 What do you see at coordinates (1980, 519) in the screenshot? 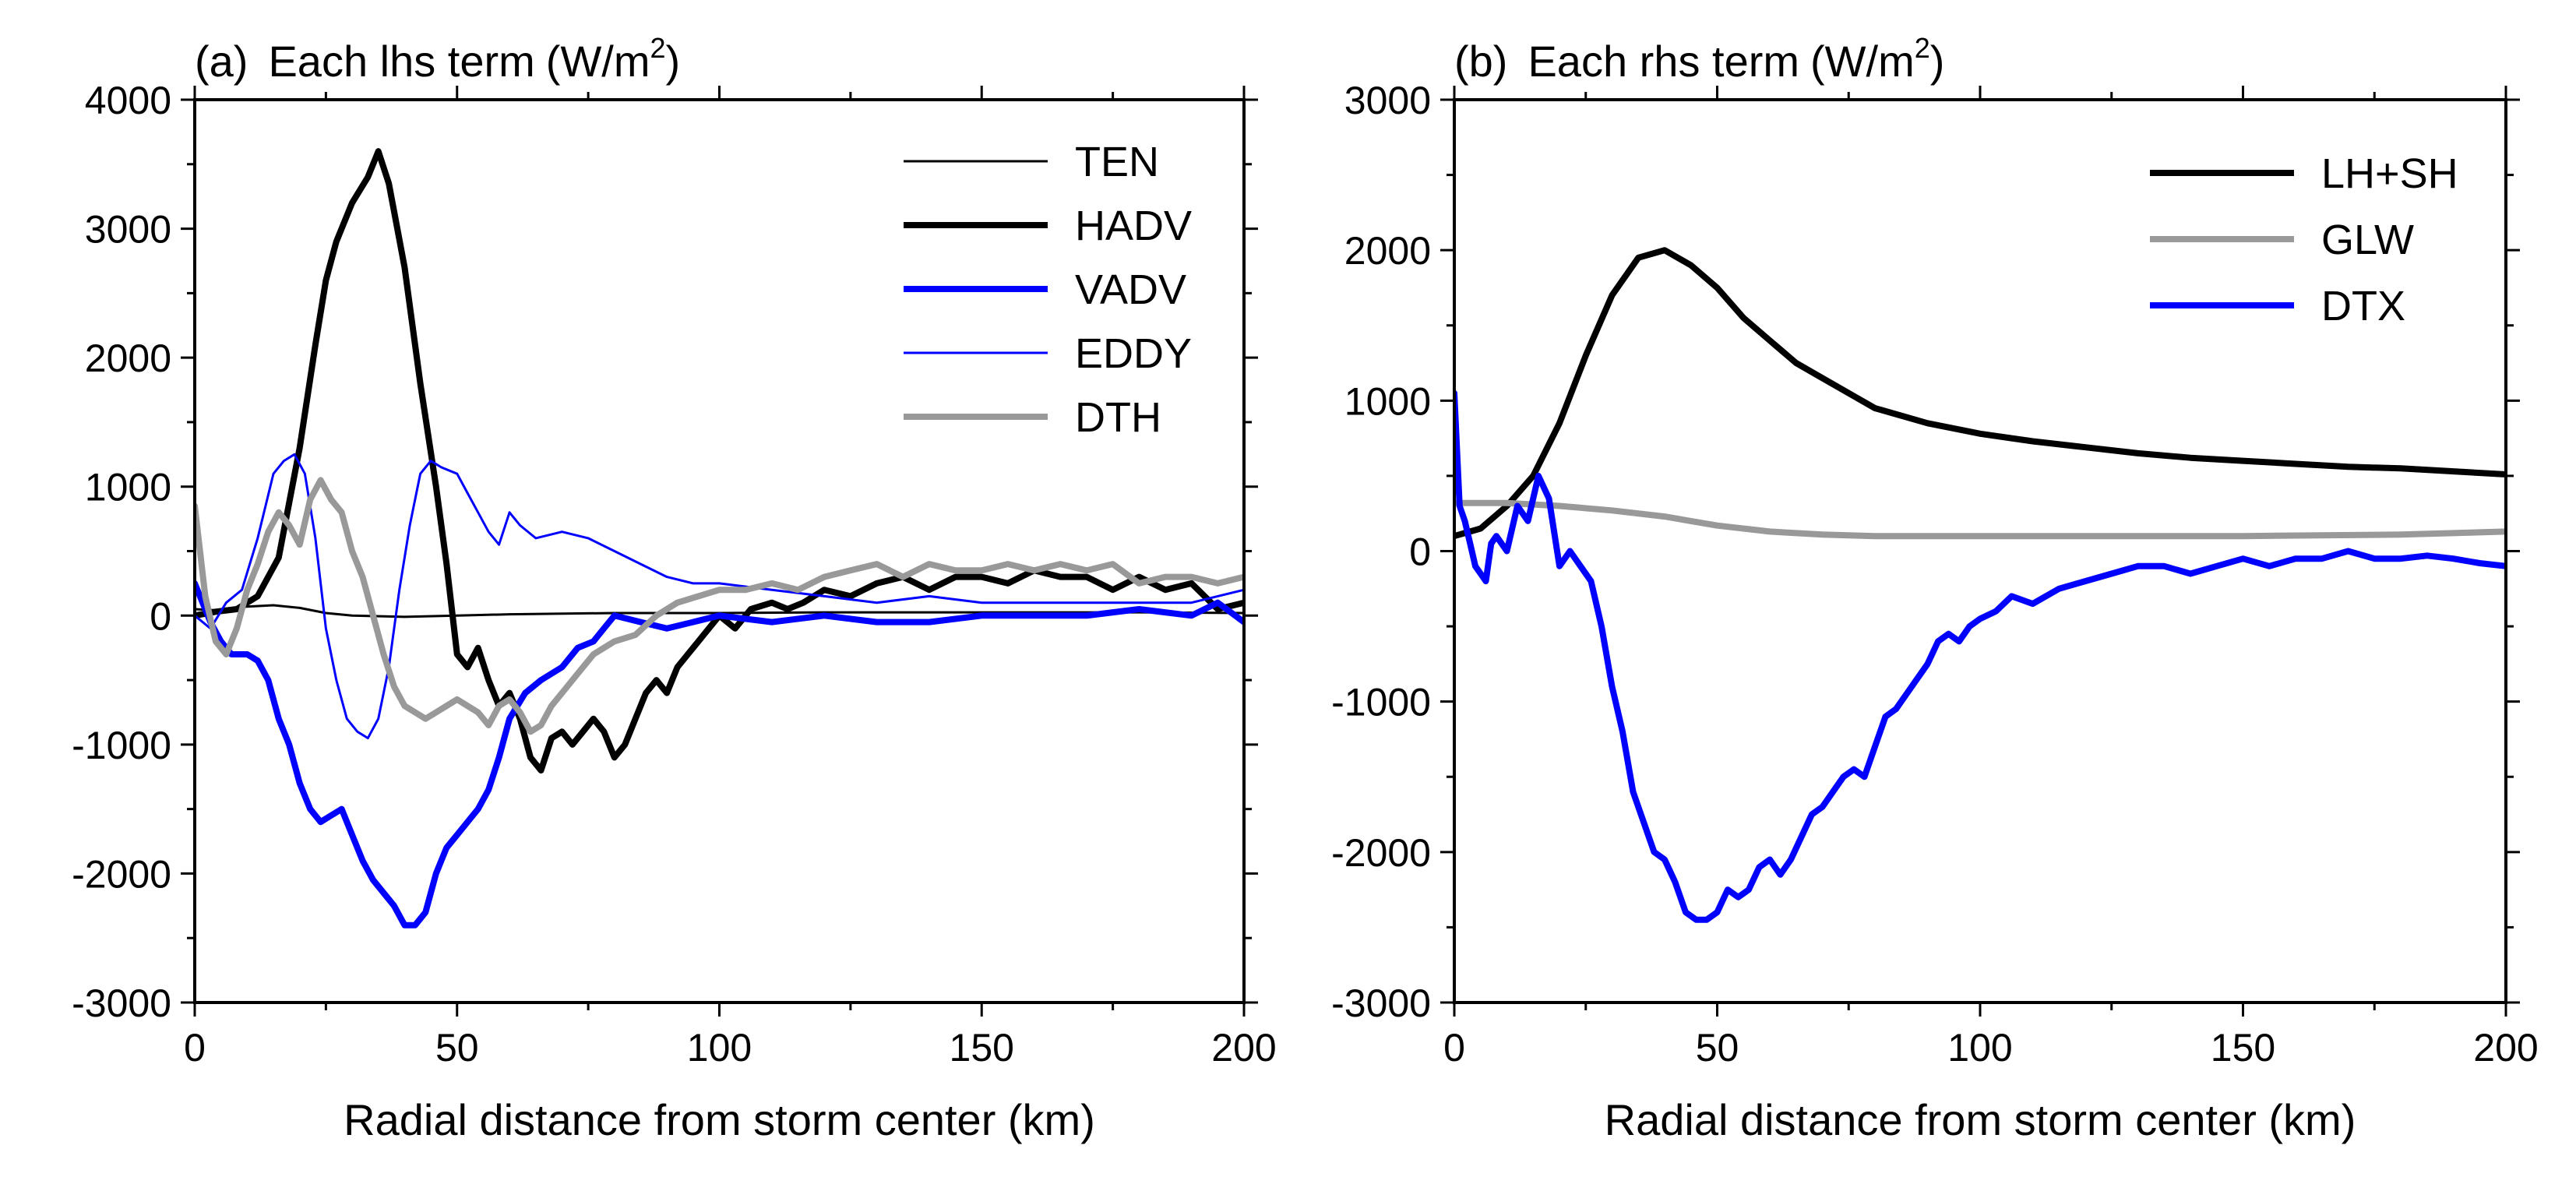
I see `series-line-glw` at bounding box center [1980, 519].